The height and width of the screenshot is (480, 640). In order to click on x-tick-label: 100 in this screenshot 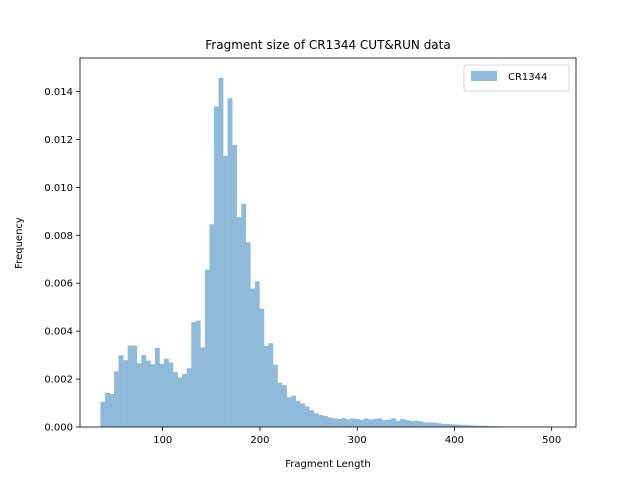, I will do `click(162, 440)`.